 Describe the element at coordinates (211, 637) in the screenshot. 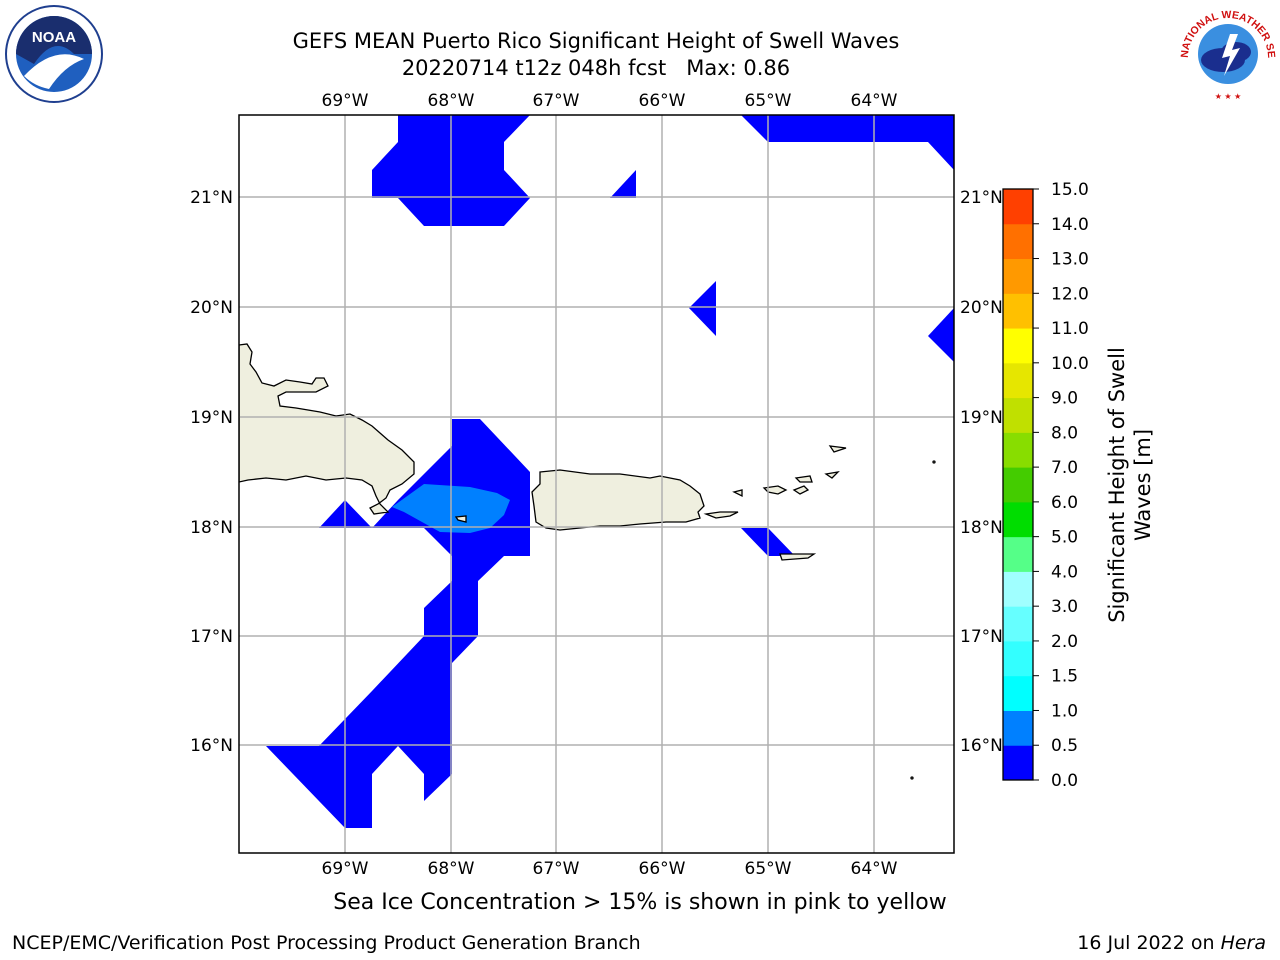

I see `lat-label-left: 17°N` at that location.